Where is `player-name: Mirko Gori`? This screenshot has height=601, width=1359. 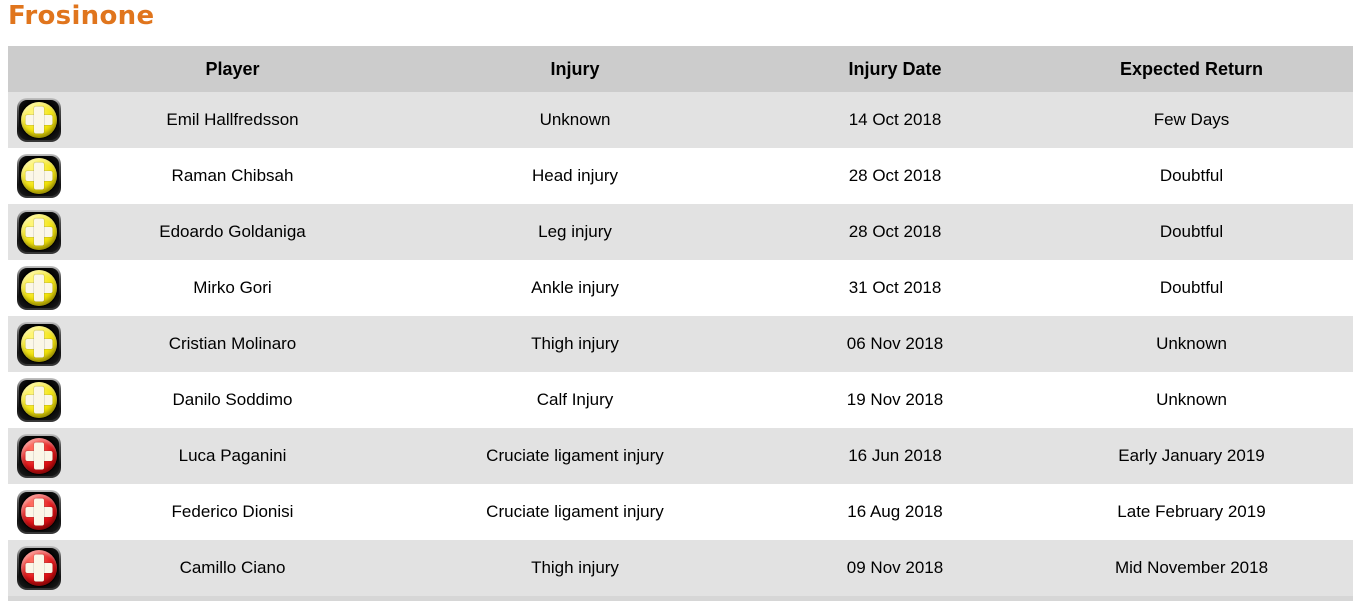 player-name: Mirko Gori is located at coordinates (232, 287).